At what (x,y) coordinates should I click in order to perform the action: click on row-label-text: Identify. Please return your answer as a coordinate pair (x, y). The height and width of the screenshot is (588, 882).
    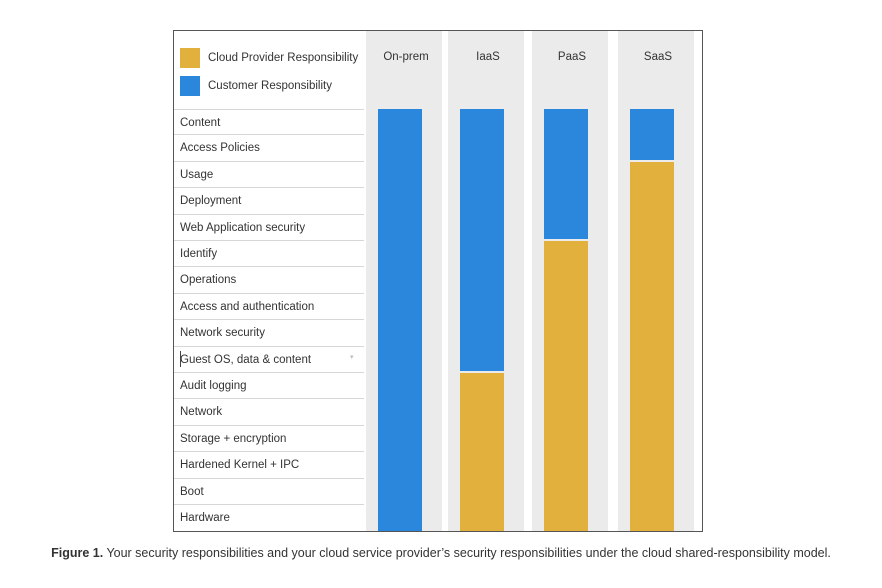
    Looking at the image, I should click on (199, 254).